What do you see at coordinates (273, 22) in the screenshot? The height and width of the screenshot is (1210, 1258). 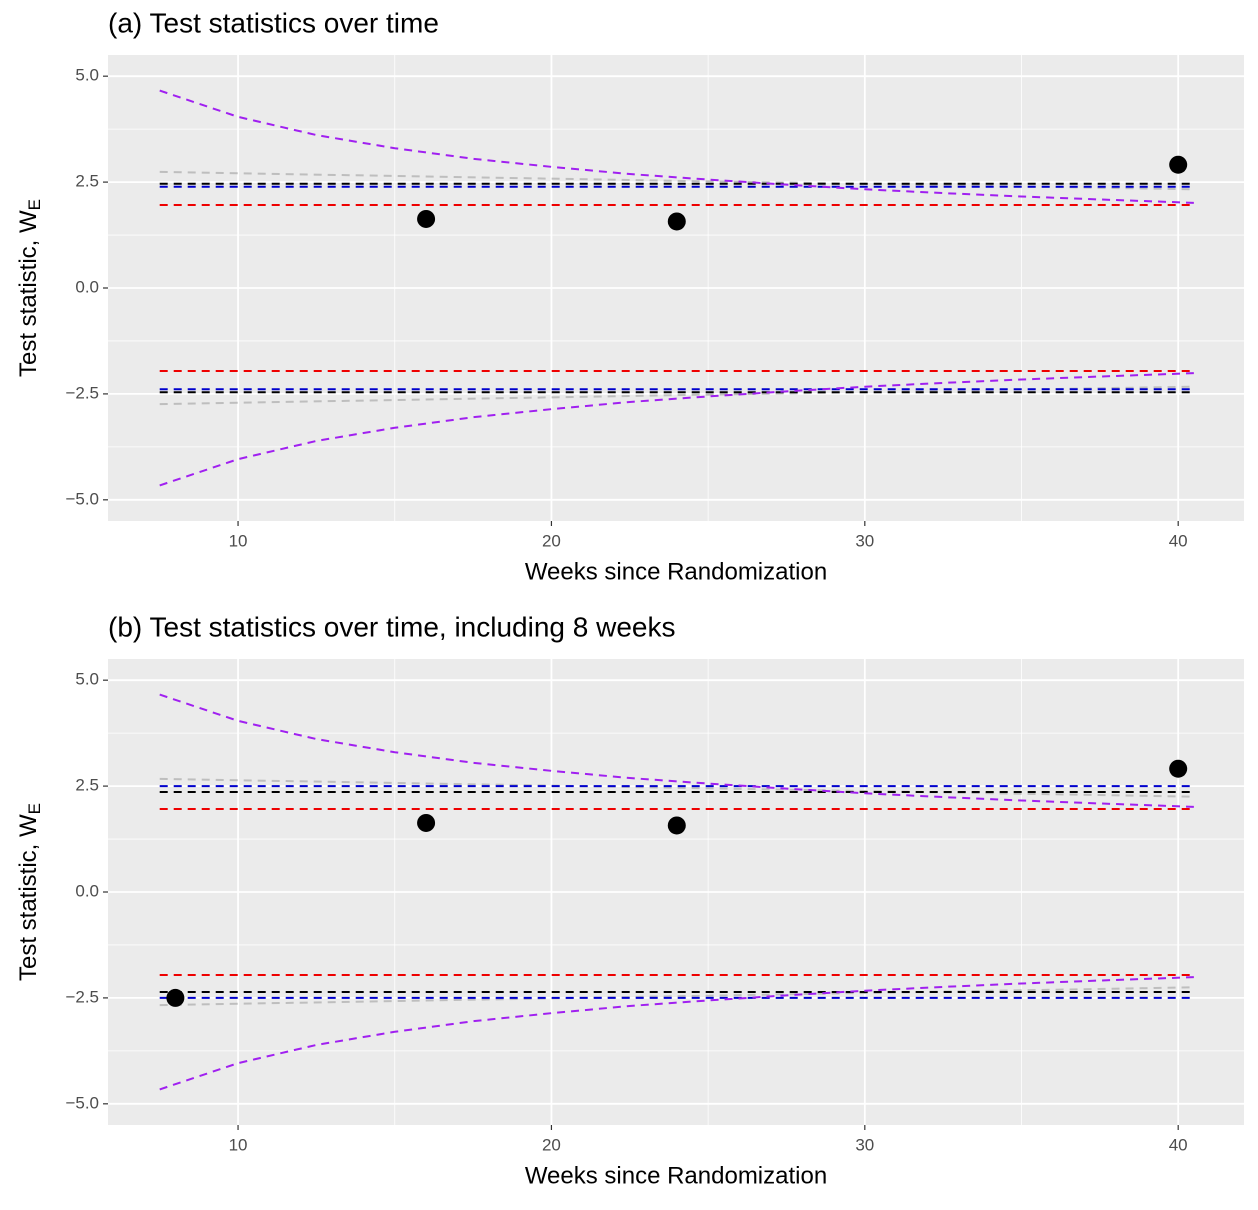 I see `chart-title: (a) Test statistics over time` at bounding box center [273, 22].